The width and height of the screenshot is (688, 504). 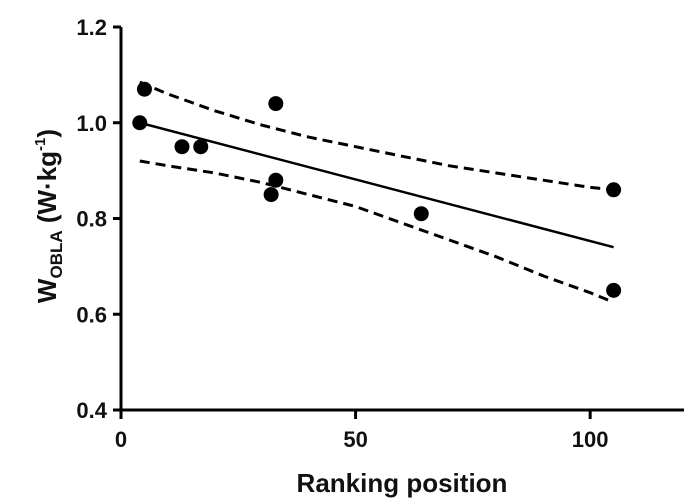 I want to click on y-axis-title: WOBLA (W·kg-1), so click(x=49, y=216).